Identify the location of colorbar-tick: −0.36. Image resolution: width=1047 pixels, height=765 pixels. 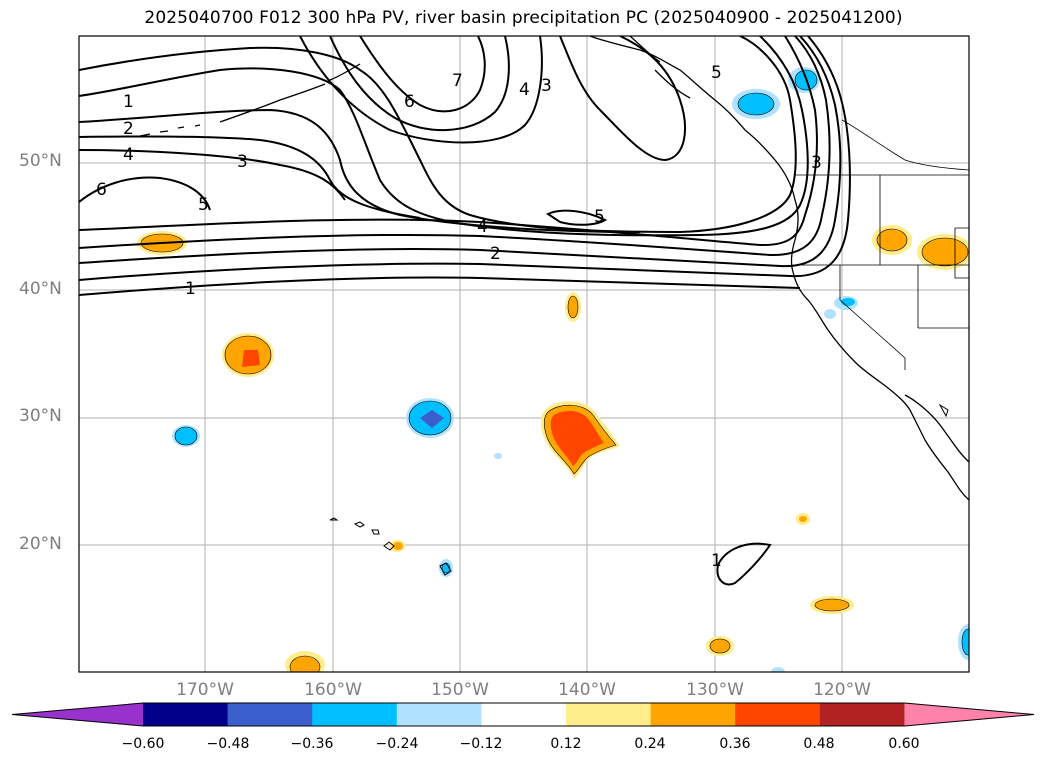
(312, 744).